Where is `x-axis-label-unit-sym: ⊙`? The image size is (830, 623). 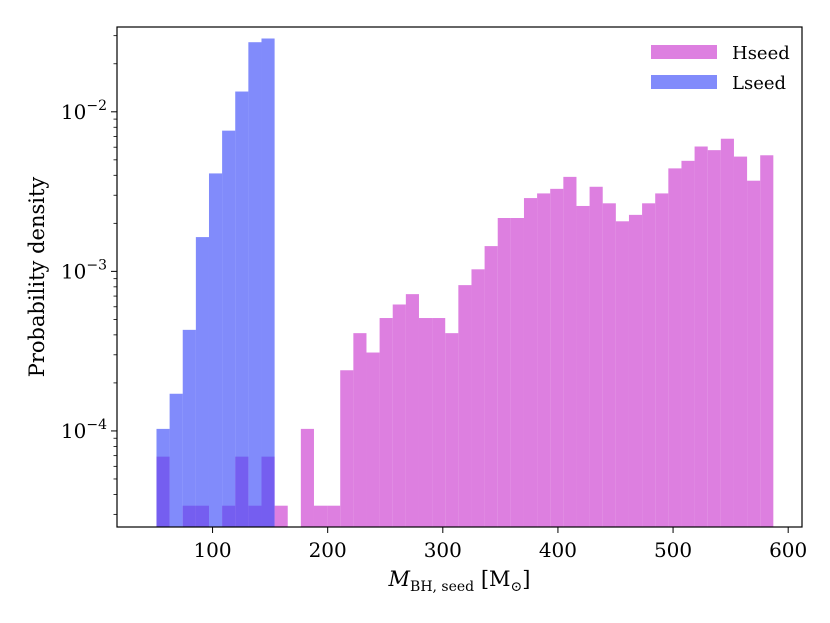
x-axis-label-unit-sym: ⊙ is located at coordinates (517, 587).